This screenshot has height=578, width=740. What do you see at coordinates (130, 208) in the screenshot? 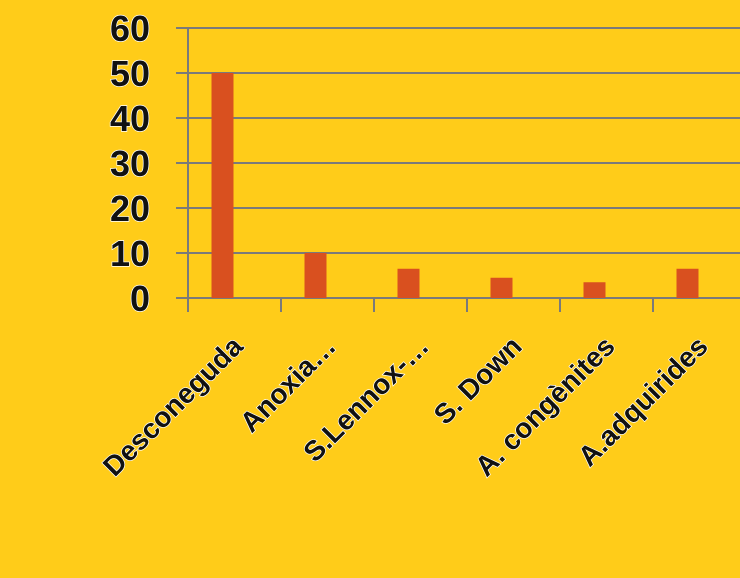
I see `y-tick-label: 20` at bounding box center [130, 208].